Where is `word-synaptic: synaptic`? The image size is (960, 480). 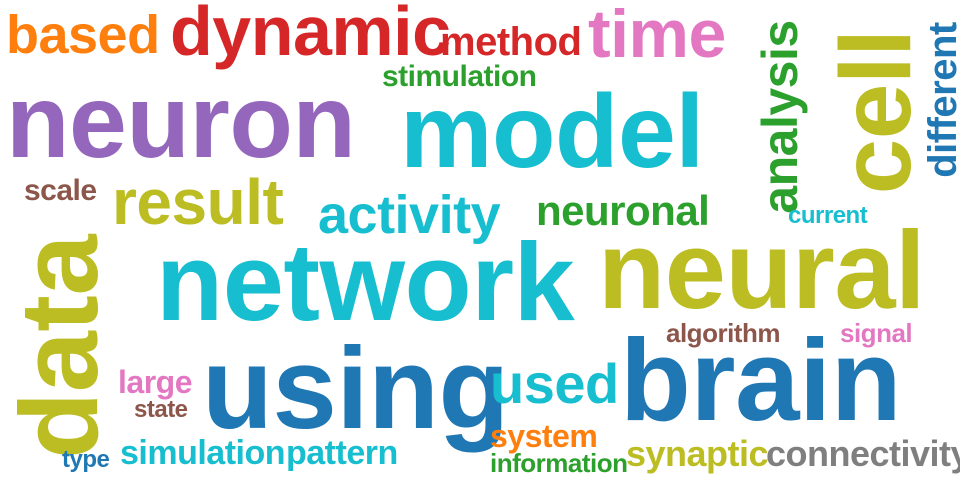
word-synaptic: synaptic is located at coordinates (697, 453).